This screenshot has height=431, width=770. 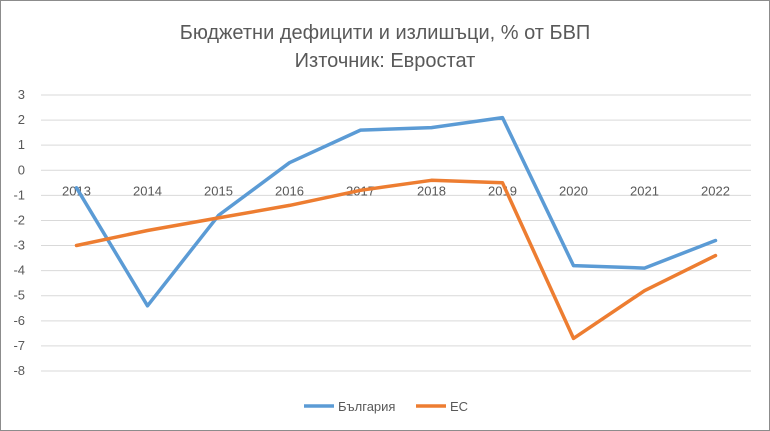 I want to click on x-tick-label: 2020, so click(x=573, y=190).